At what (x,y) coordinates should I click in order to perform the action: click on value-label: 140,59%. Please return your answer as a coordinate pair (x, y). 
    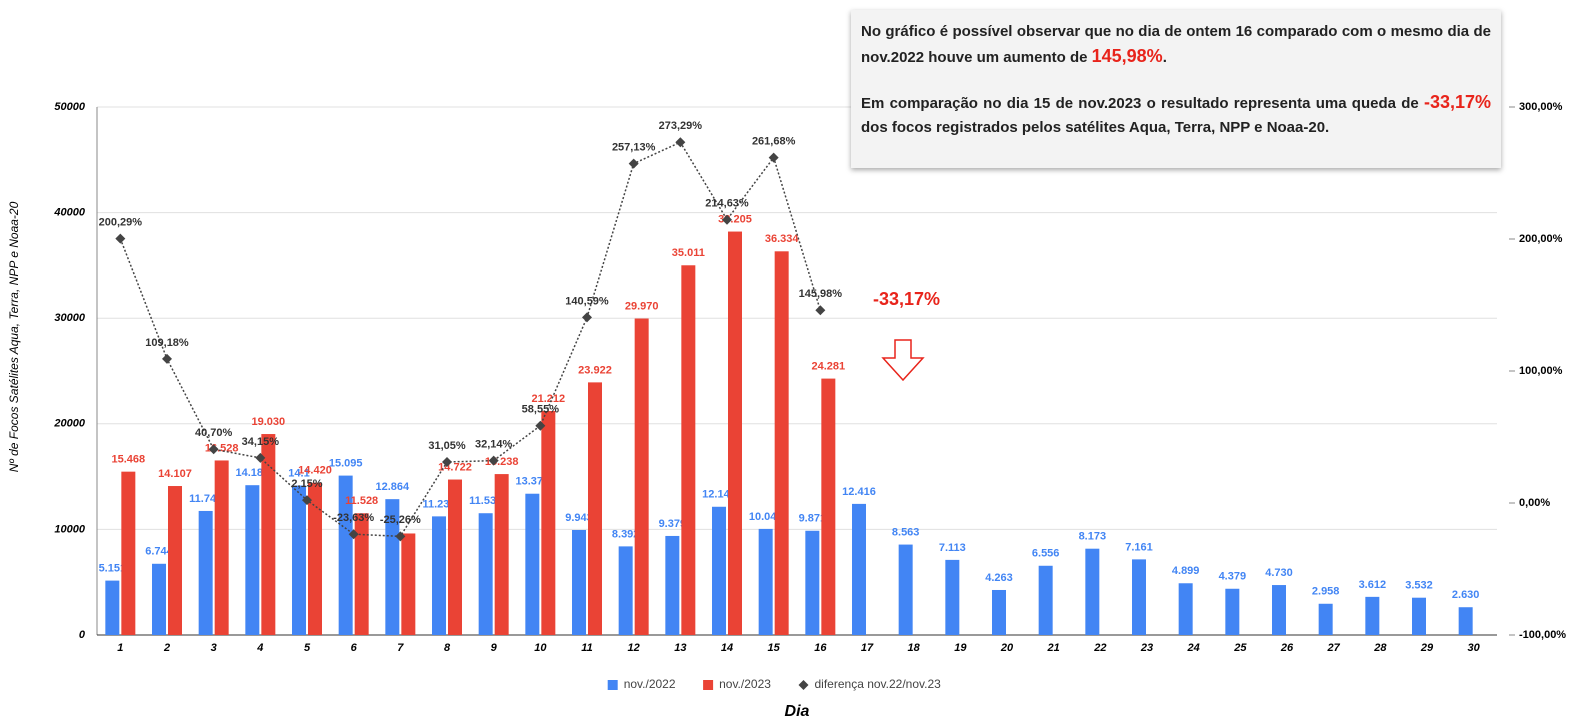
    Looking at the image, I should click on (587, 301).